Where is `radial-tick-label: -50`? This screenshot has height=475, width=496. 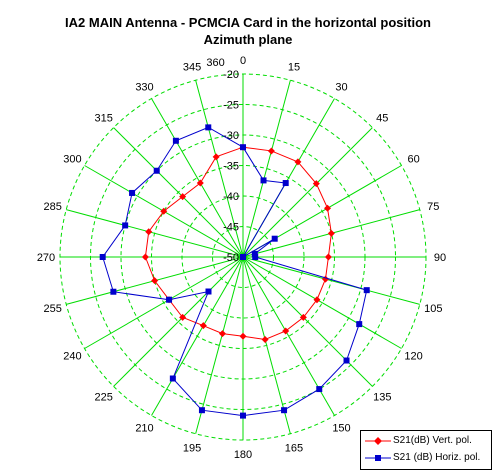 radial-tick-label: -50 is located at coordinates (231, 258).